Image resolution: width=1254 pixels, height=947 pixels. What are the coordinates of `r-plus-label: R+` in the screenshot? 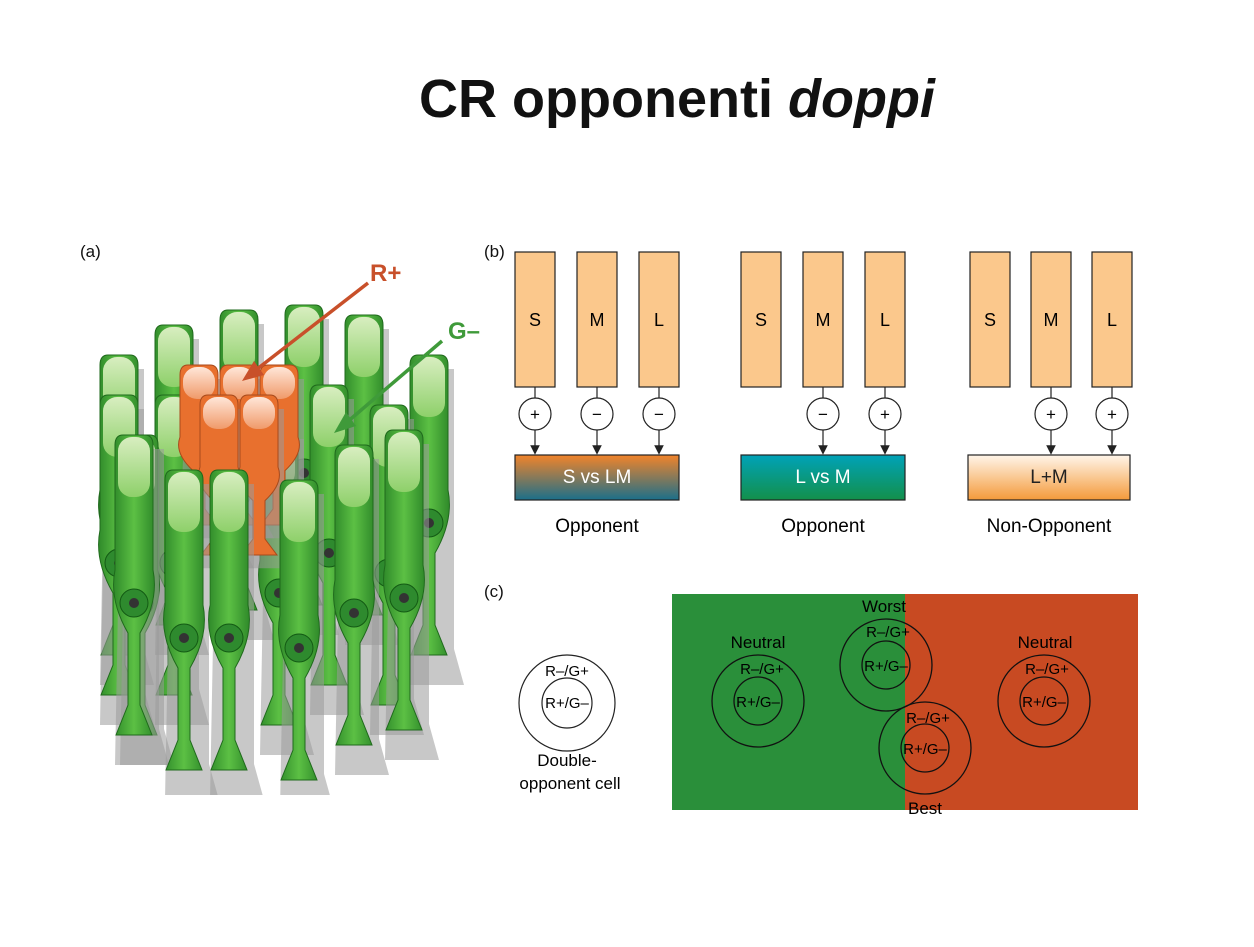 It's located at (385, 273).